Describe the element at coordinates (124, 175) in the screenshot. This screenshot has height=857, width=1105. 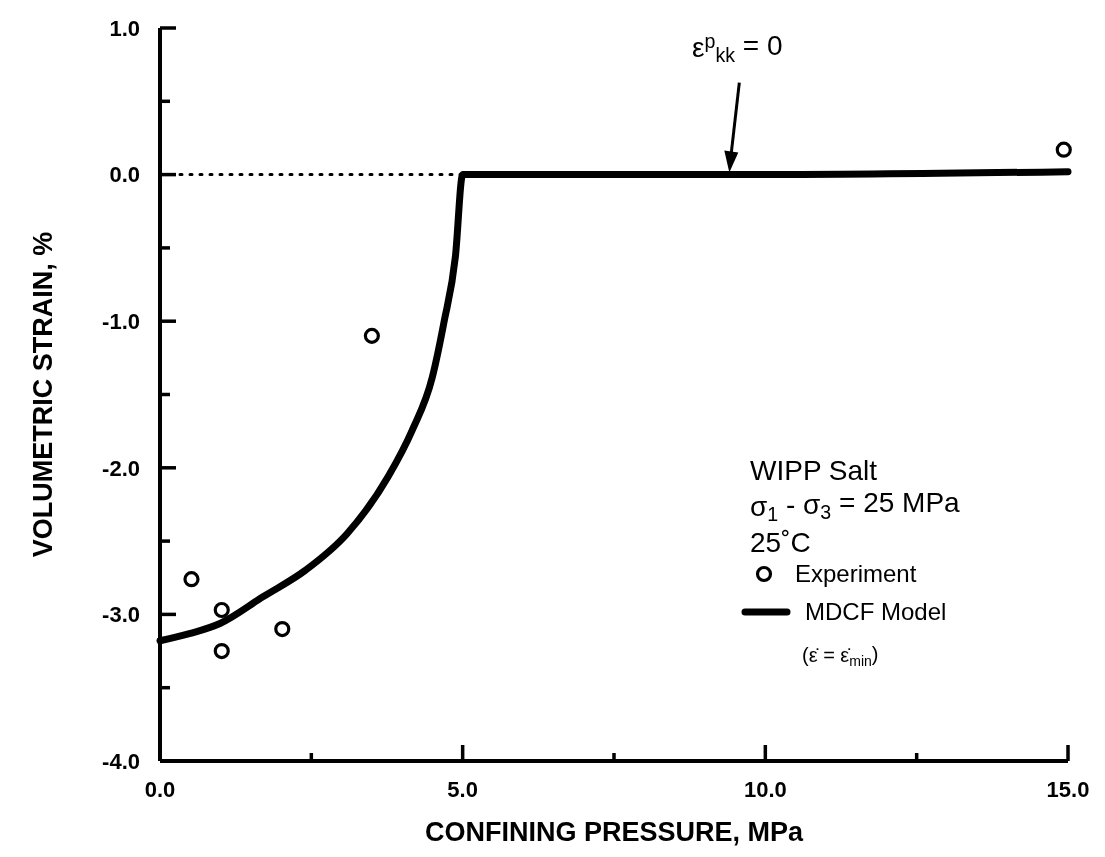
I see `y-tick-label: 0.0` at that location.